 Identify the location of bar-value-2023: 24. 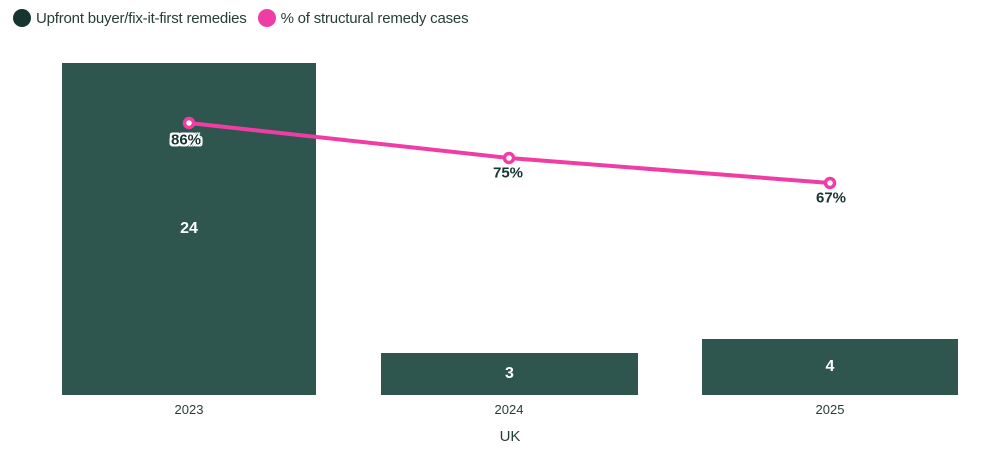
(189, 228).